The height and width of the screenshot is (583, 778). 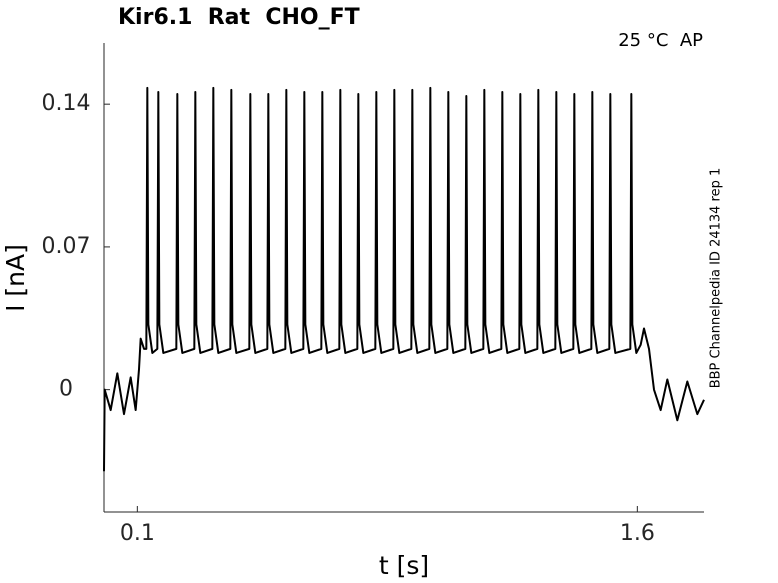 What do you see at coordinates (137, 533) in the screenshot?
I see `x-tick-label: 0.1` at bounding box center [137, 533].